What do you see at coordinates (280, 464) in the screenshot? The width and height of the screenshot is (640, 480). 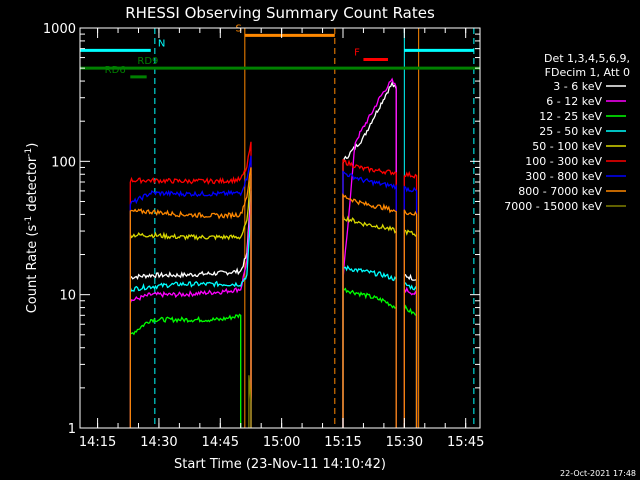 I see `x-axis-label: Start Time (23-Nov-11 14:10:42)` at bounding box center [280, 464].